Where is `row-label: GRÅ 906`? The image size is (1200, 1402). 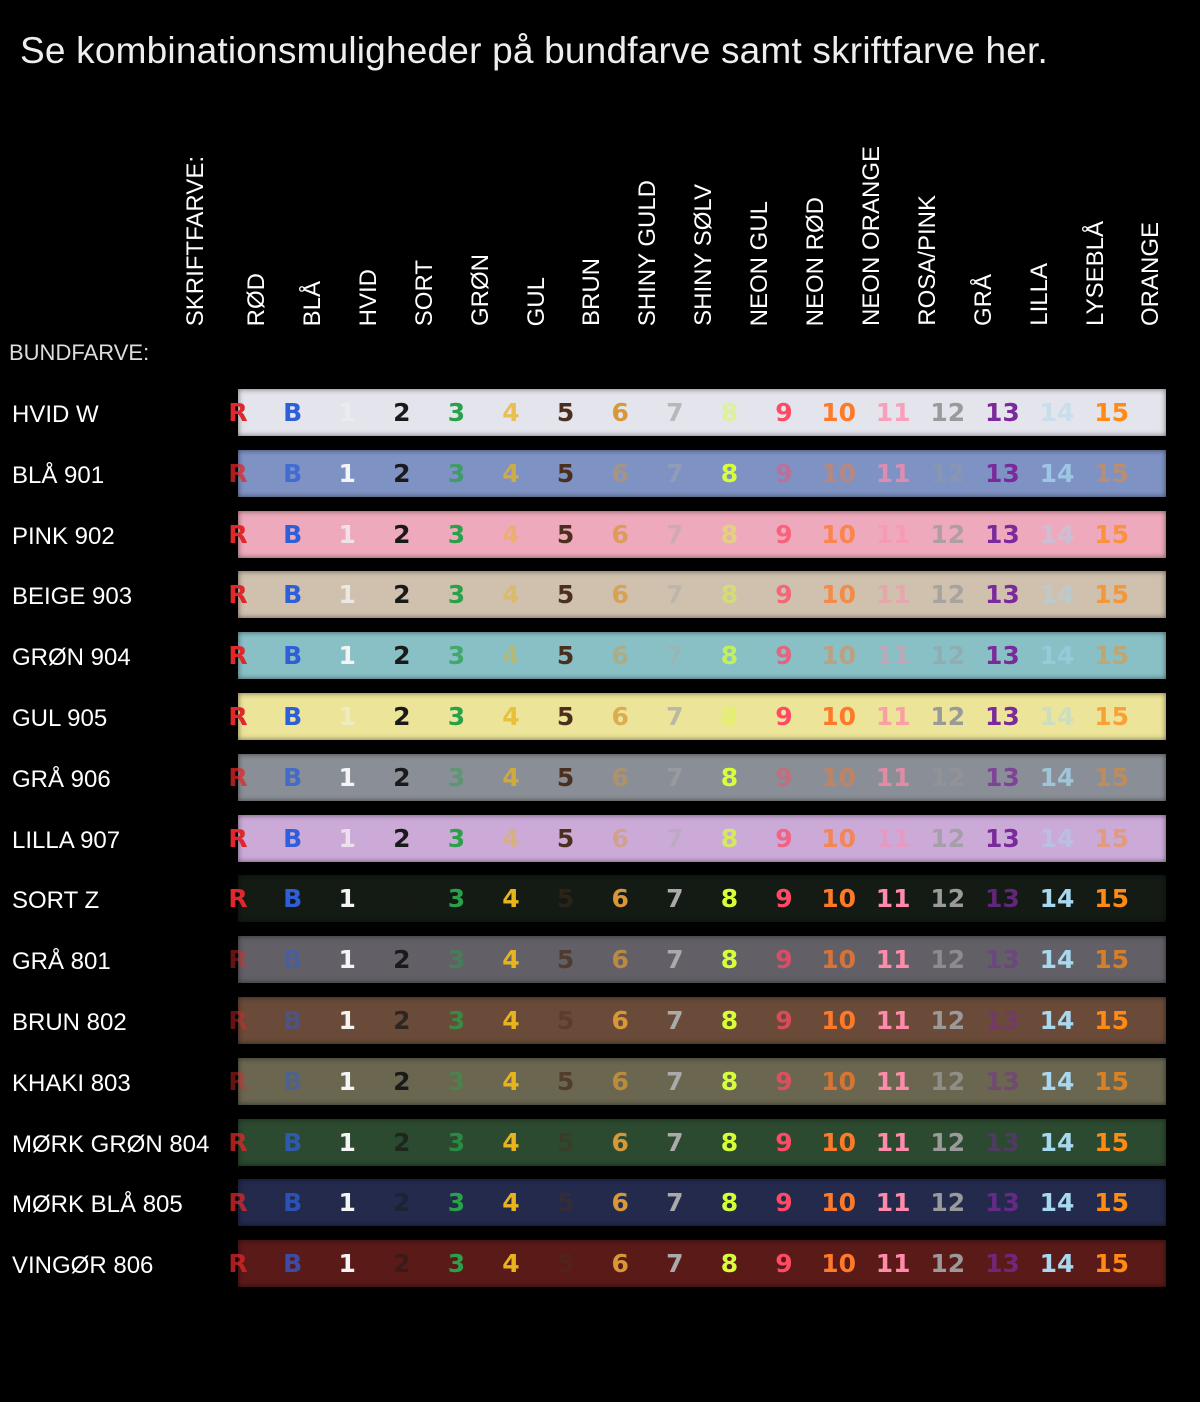 row-label: GRÅ 906 is located at coordinates (61, 779).